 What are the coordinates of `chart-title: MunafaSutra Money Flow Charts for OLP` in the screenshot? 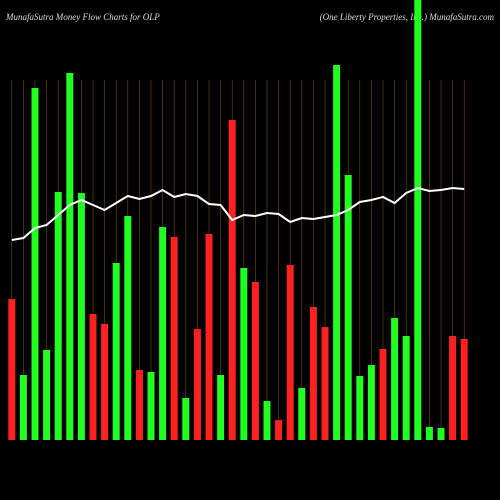 It's located at (82, 17).